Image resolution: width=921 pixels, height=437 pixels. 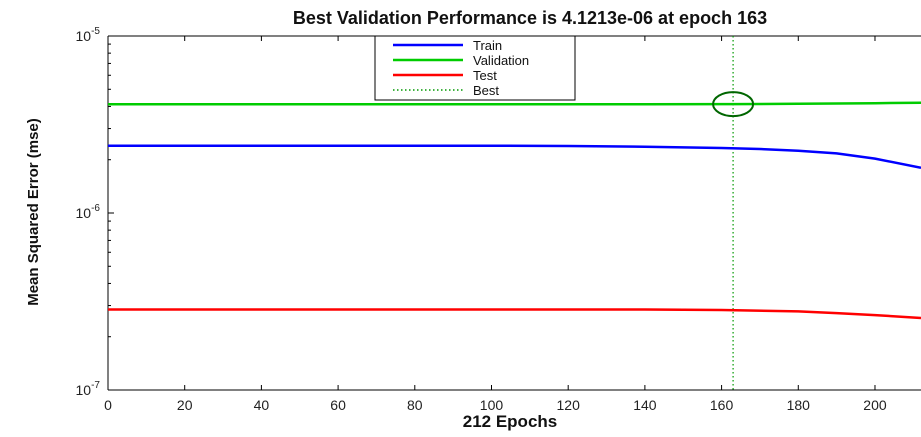 I want to click on x-tick-label: 80, so click(x=415, y=405).